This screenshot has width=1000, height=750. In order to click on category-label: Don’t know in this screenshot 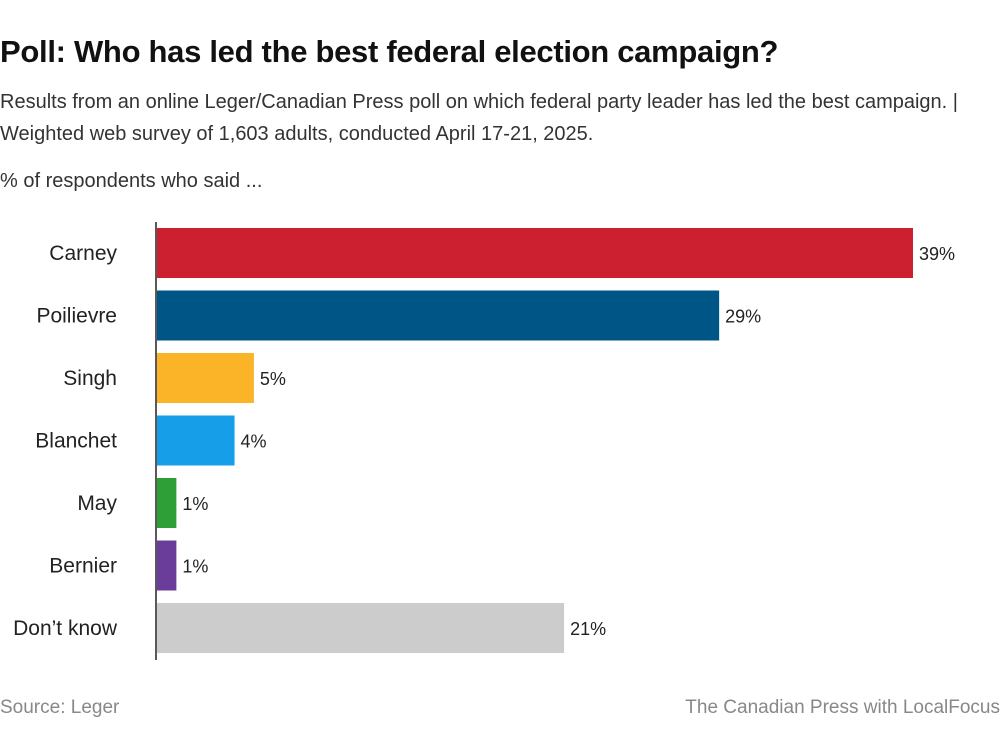, I will do `click(65, 628)`.